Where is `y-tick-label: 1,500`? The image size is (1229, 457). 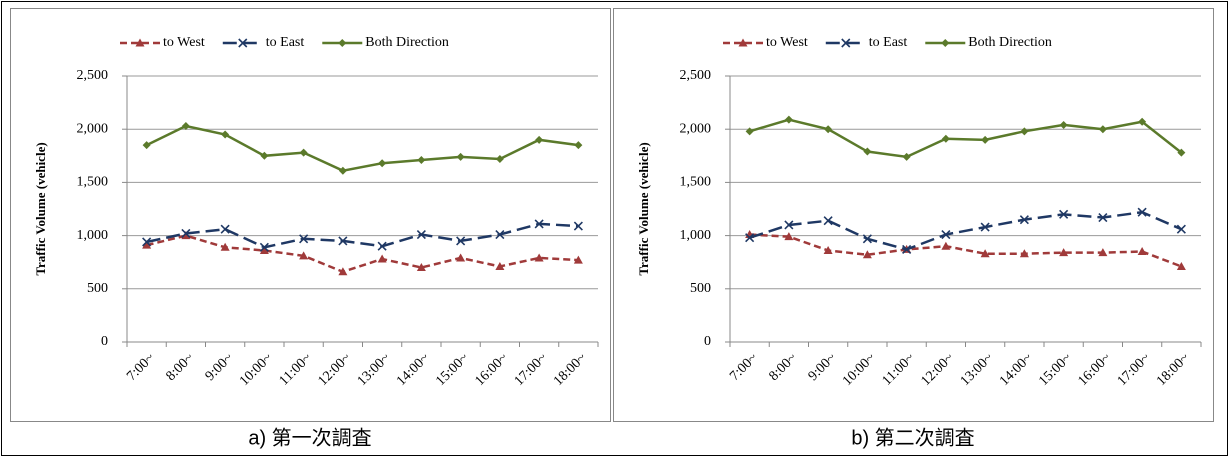
y-tick-label: 1,500 is located at coordinates (696, 182).